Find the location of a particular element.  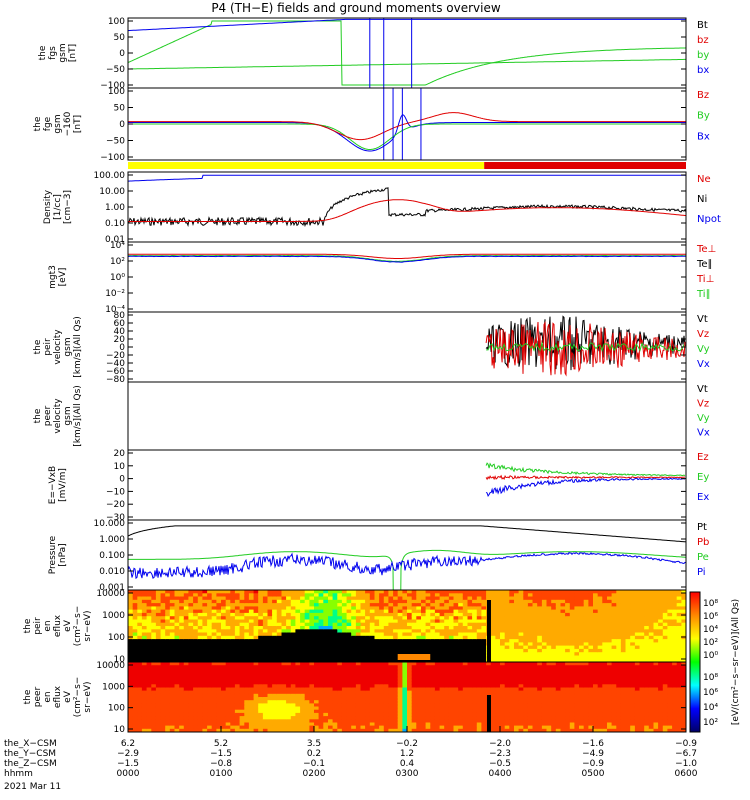

y-tick-label: 100 is located at coordinates (116, 638).